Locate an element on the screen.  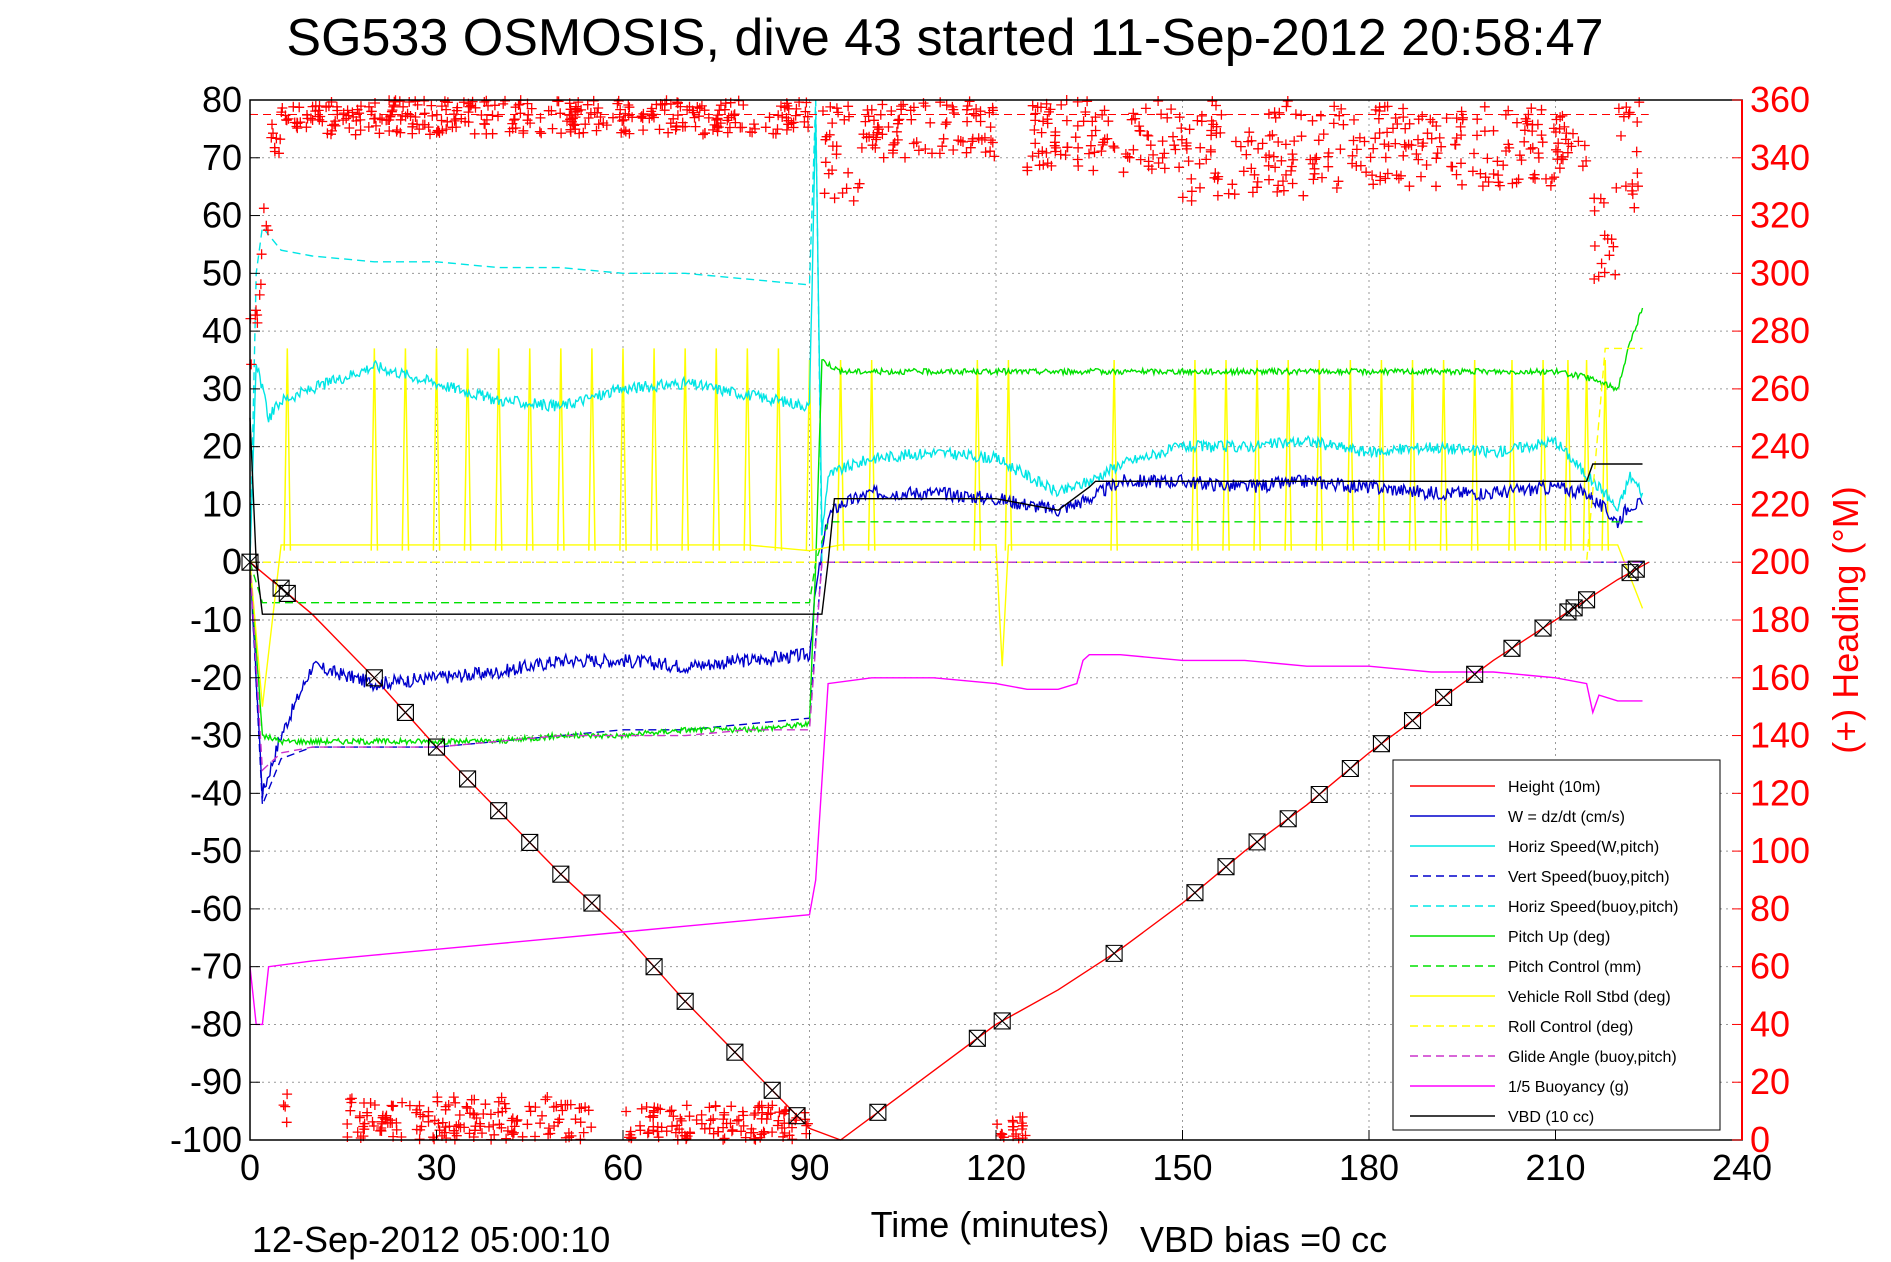
x-tick-label: 240 is located at coordinates (1742, 1167).